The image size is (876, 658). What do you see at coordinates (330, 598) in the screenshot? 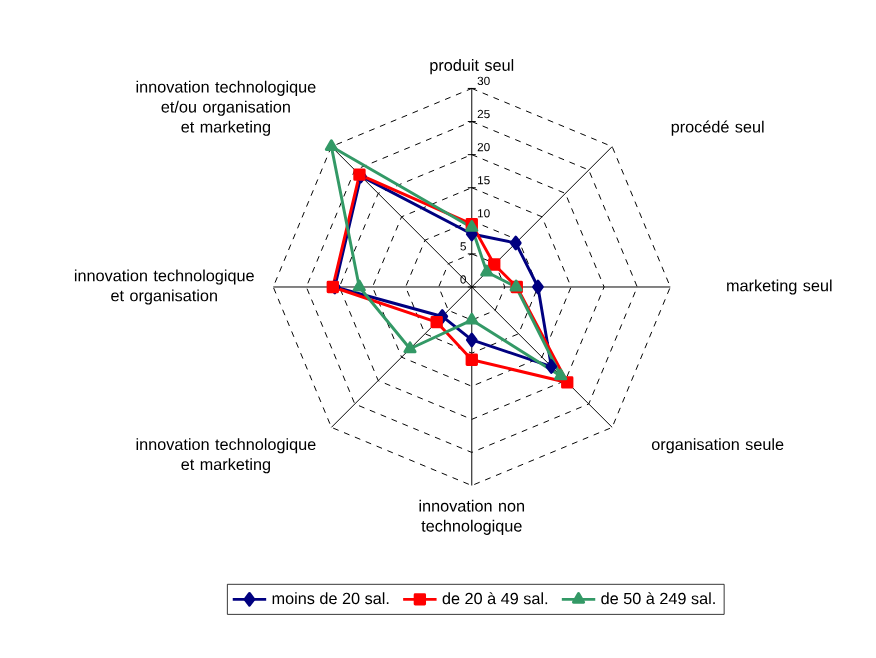
I see `legend-label: moins de 20 sal.` at bounding box center [330, 598].